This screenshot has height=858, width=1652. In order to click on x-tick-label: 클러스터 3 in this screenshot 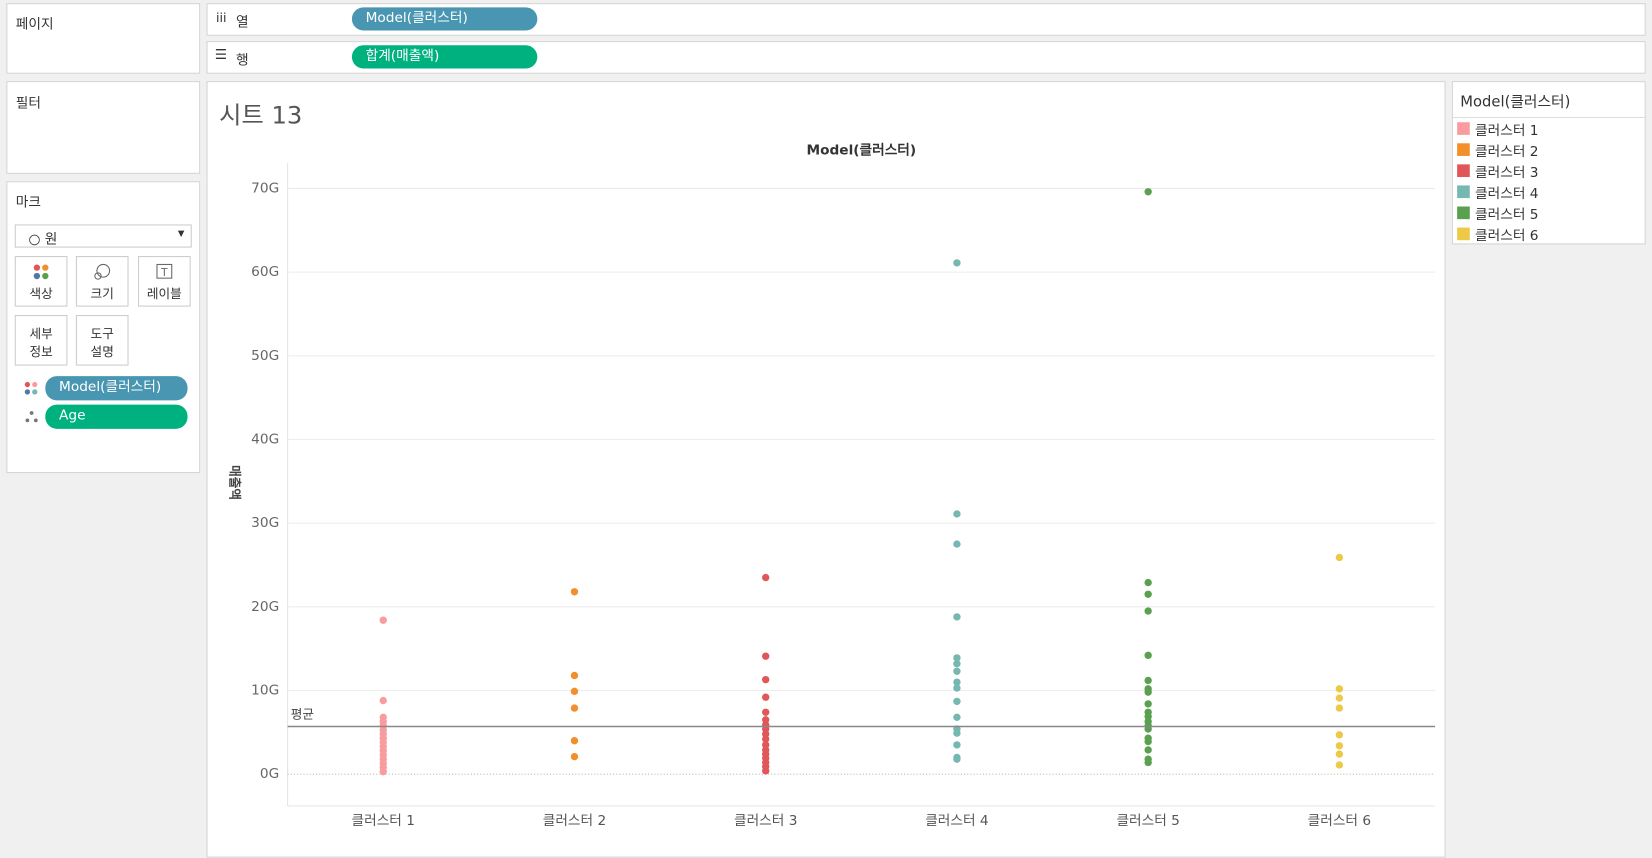, I will do `click(765, 821)`.